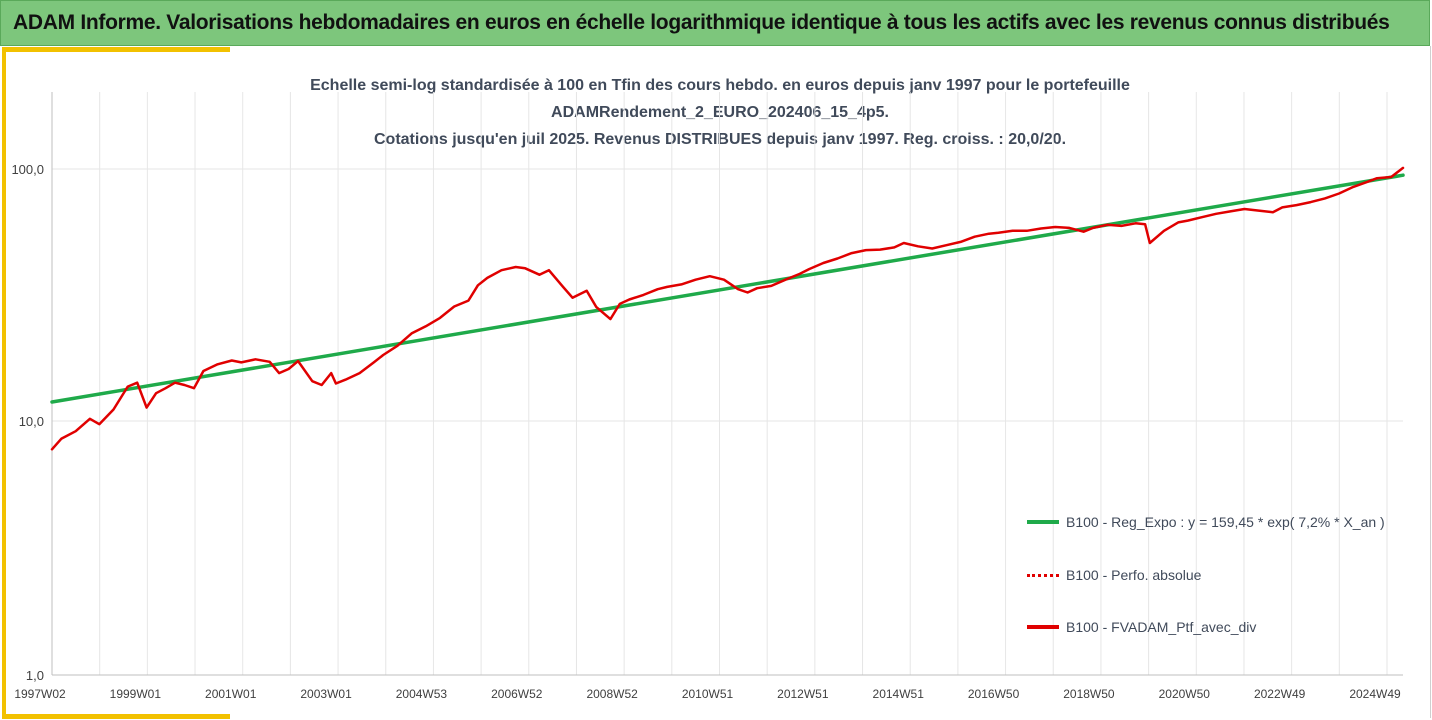  I want to click on frame-border-right, so click(1430, 382).